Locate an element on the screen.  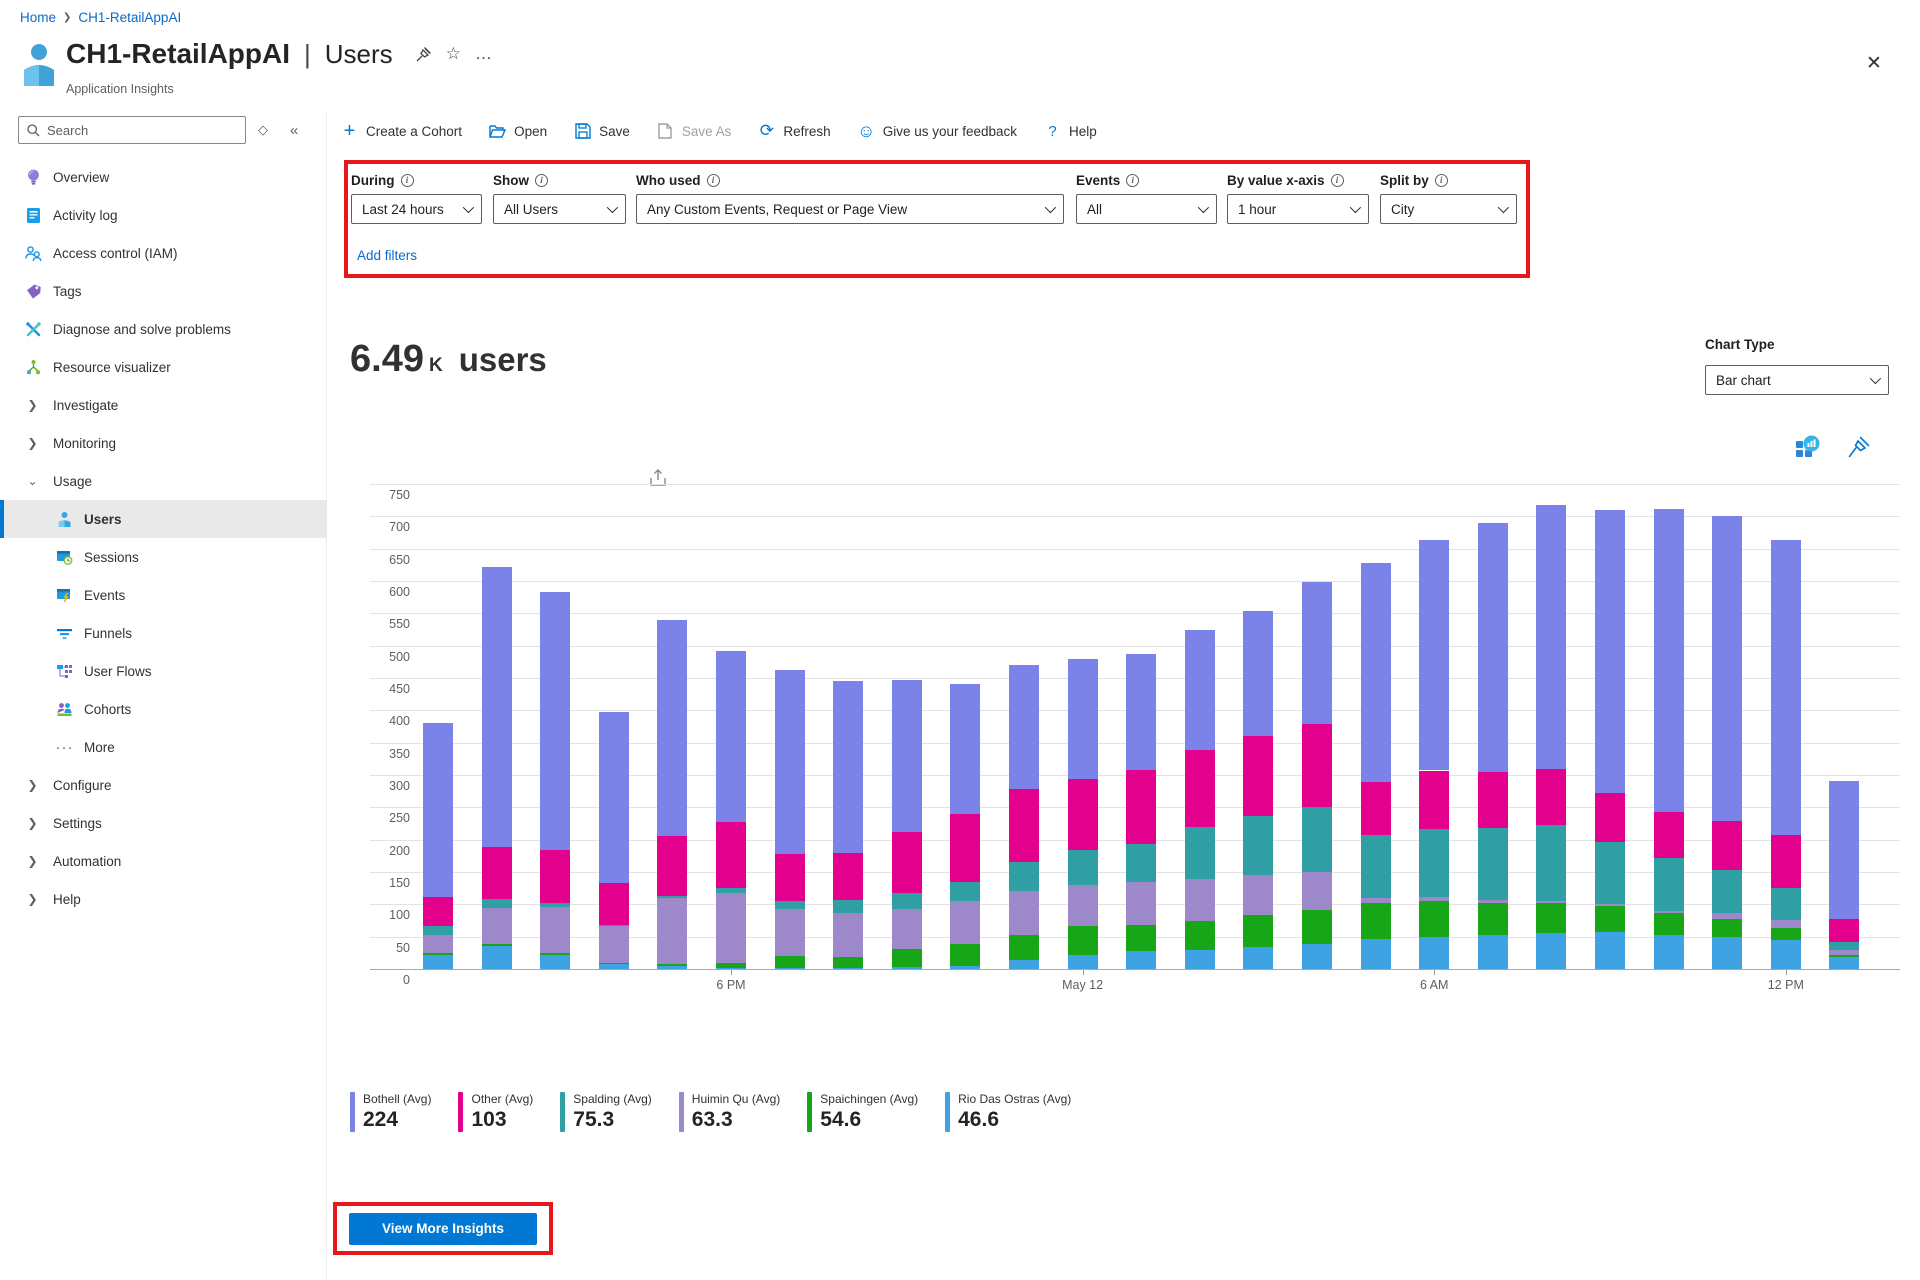
collapse-menu-icon: « is located at coordinates (294, 130).